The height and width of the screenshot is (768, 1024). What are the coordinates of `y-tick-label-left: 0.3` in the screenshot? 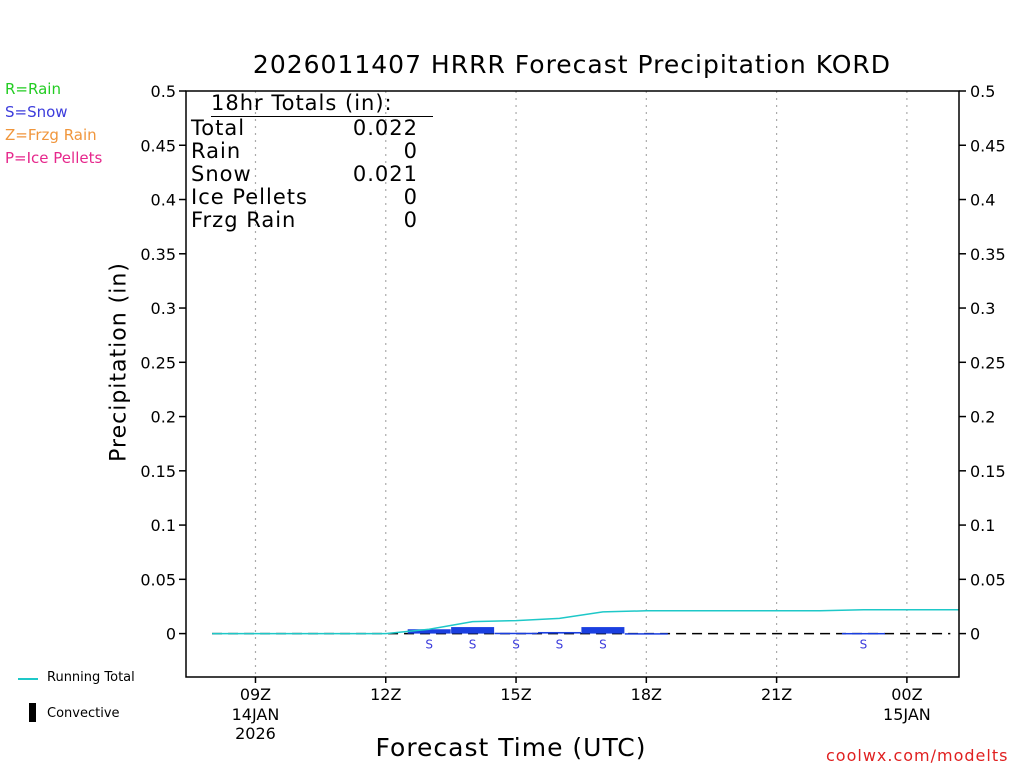 It's located at (163, 308).